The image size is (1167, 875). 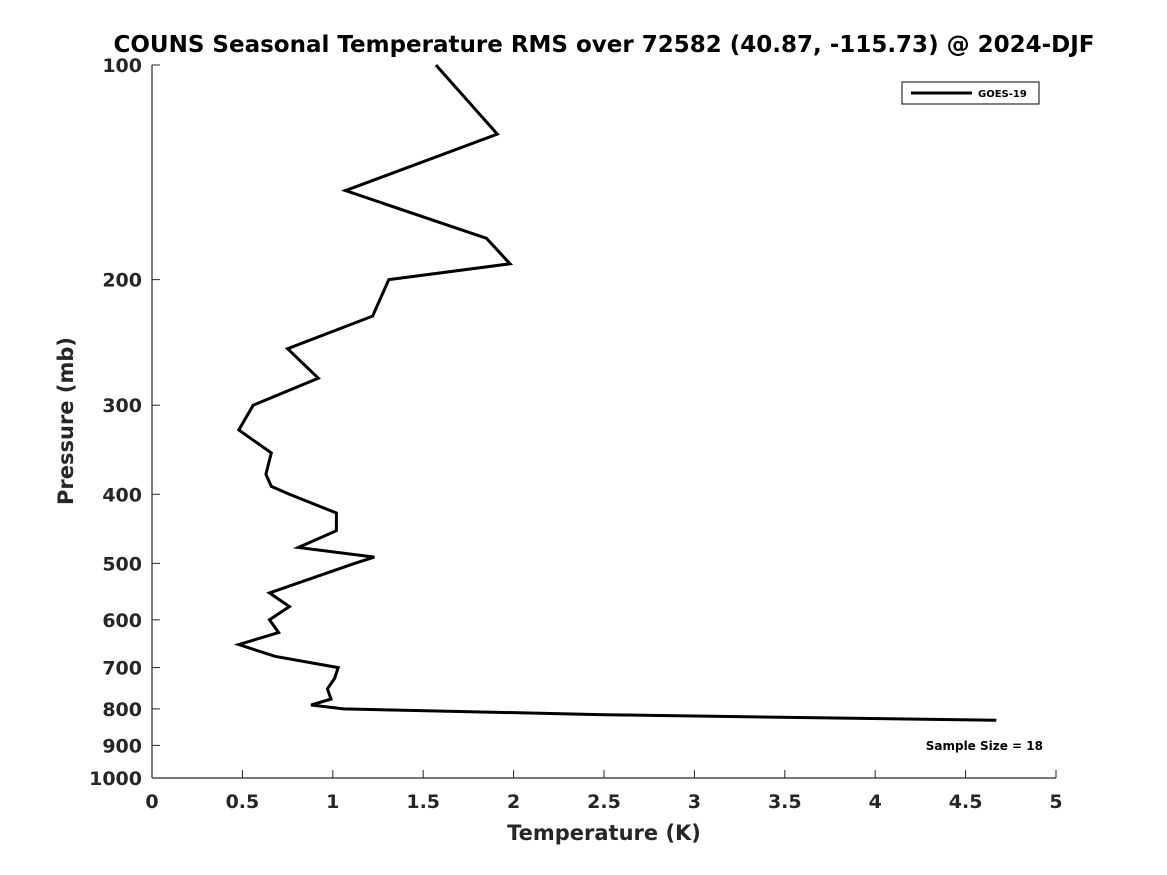 I want to click on y-tick-label: 1000, so click(x=115, y=779).